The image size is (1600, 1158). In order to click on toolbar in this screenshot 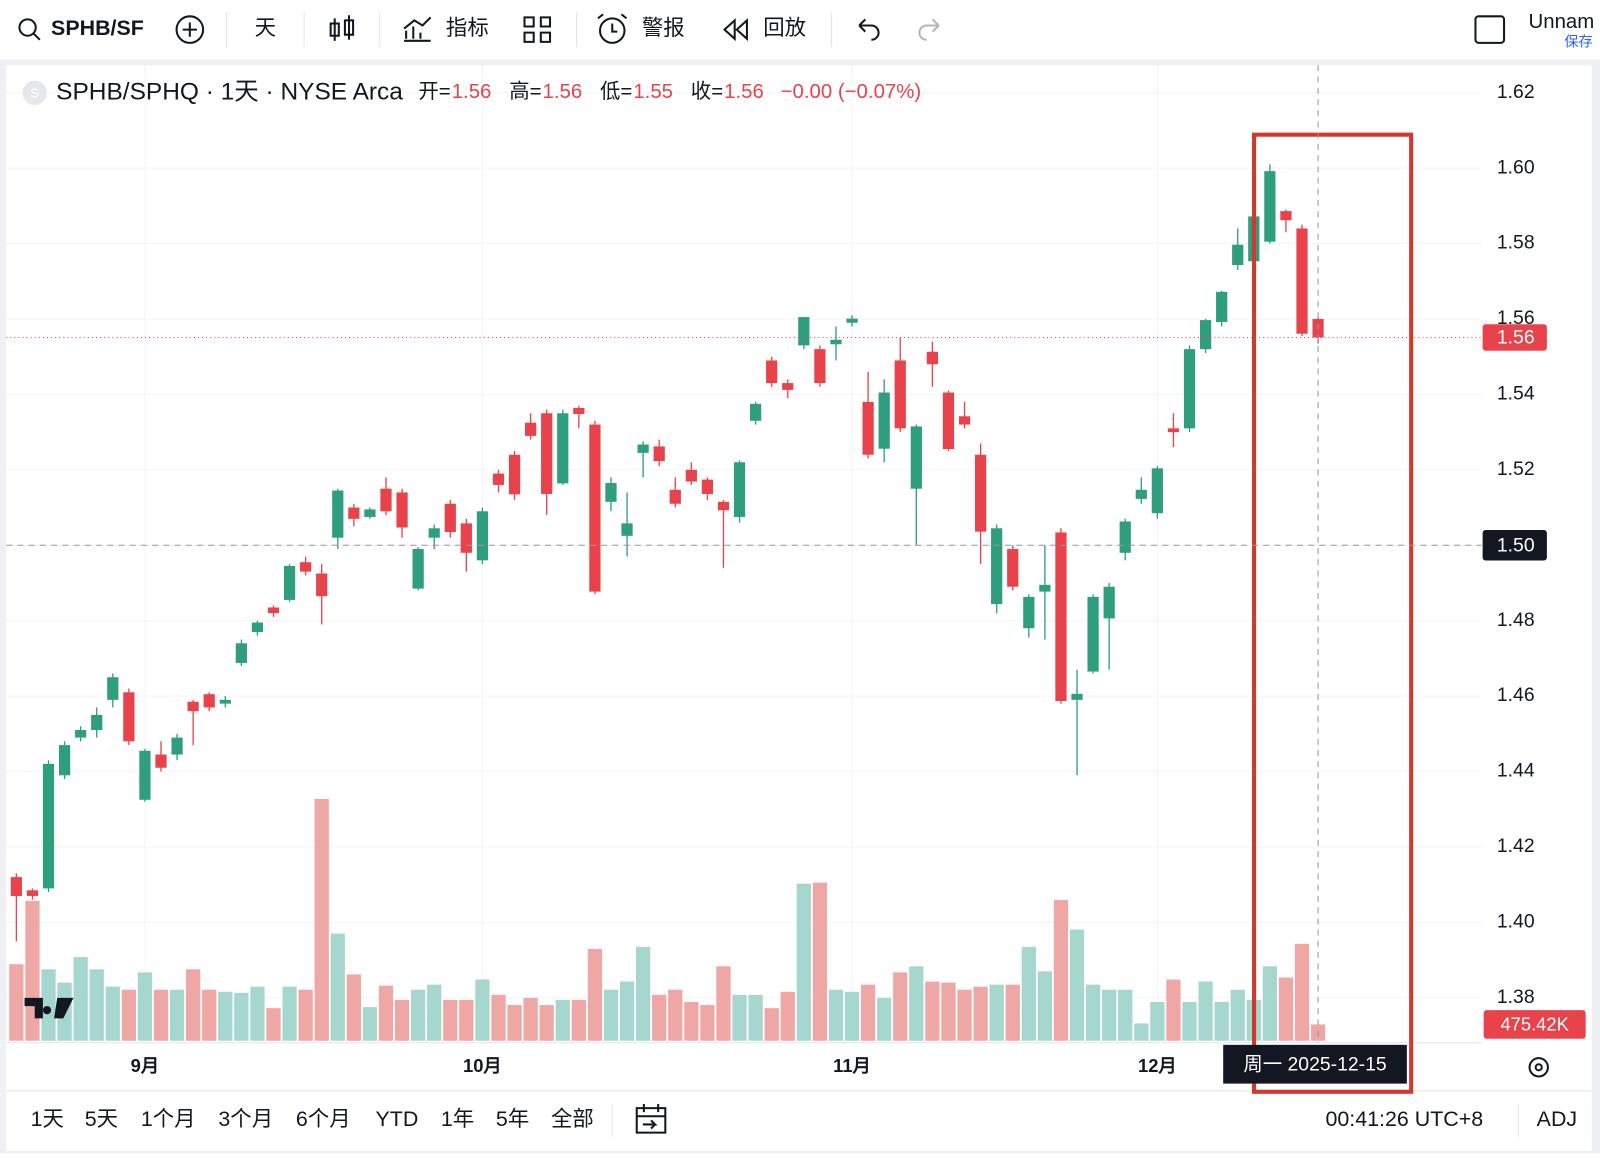, I will do `click(800, 30)`.